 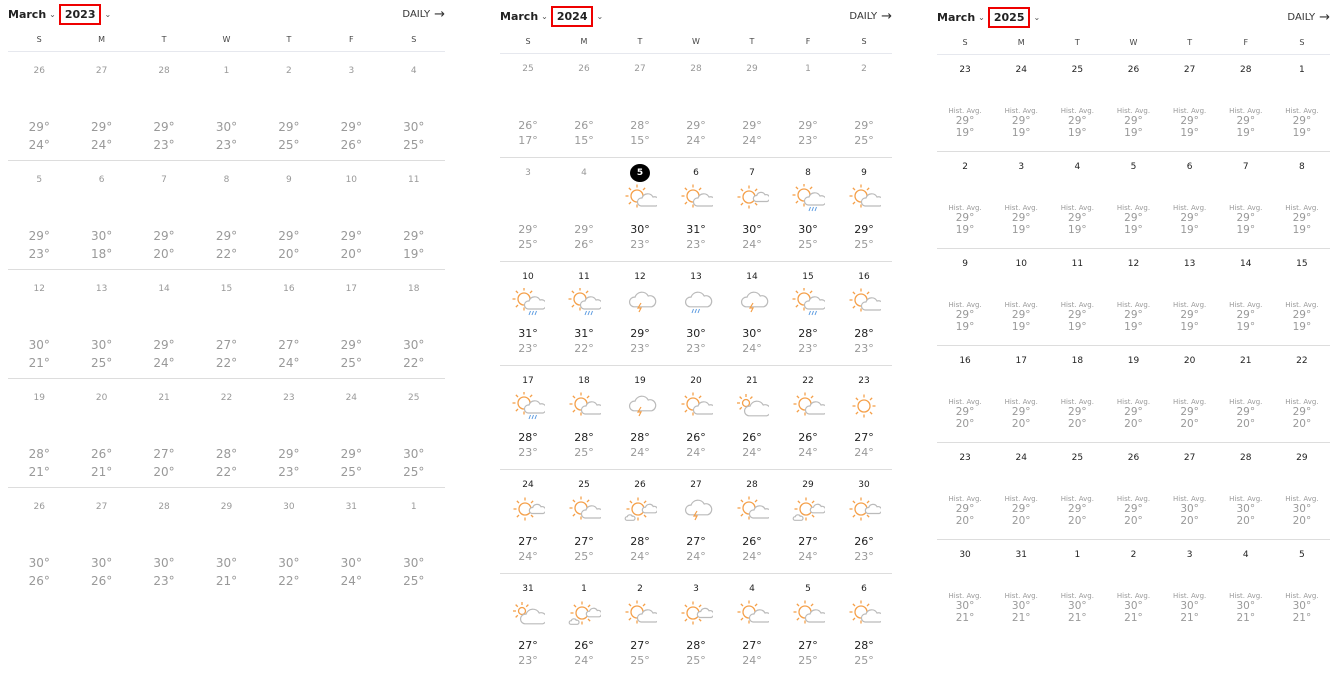 I want to click on day-cell: 30 Hist. Avg. 30° 21°, so click(x=965, y=588).